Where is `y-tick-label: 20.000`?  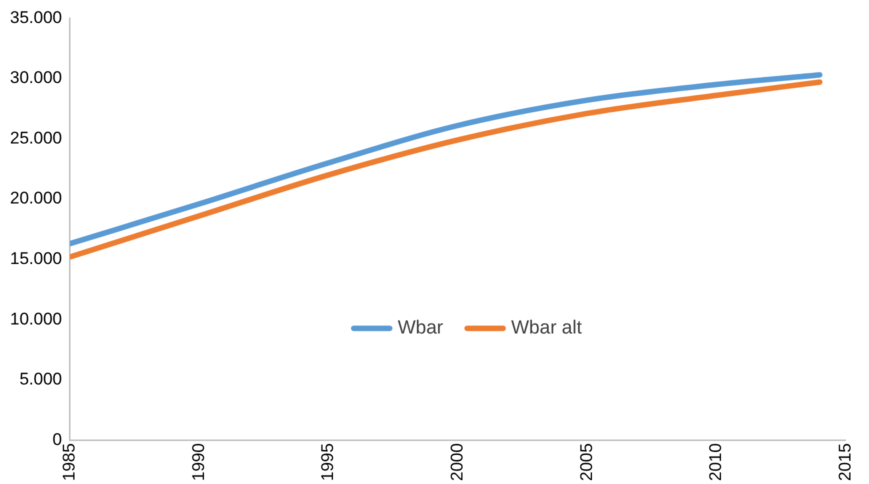
y-tick-label: 20.000 is located at coordinates (36, 198).